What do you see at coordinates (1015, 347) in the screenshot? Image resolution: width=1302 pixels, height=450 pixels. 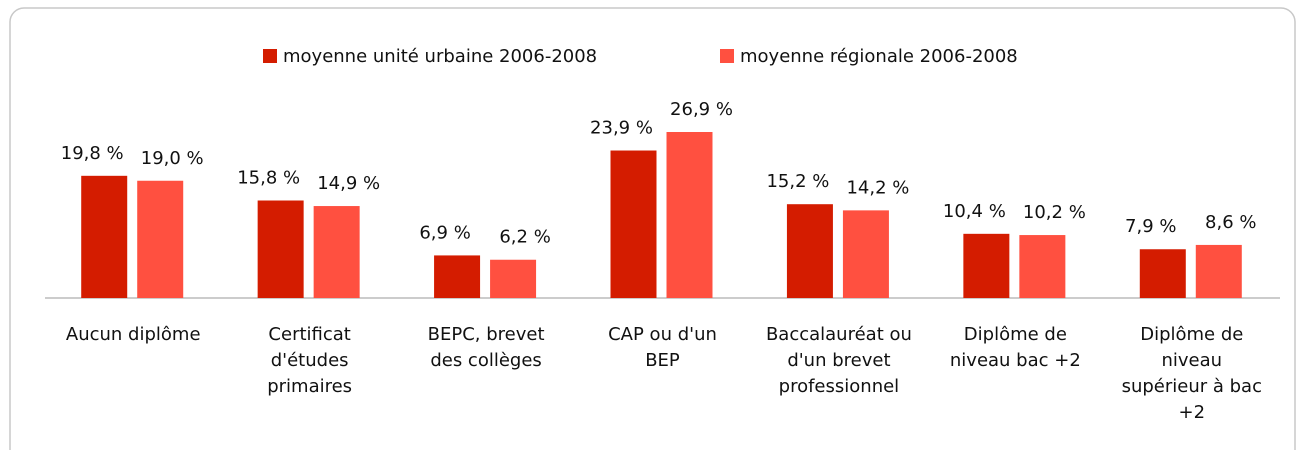 I see `x-tick-label: Diplôme de niveau bac +2` at bounding box center [1015, 347].